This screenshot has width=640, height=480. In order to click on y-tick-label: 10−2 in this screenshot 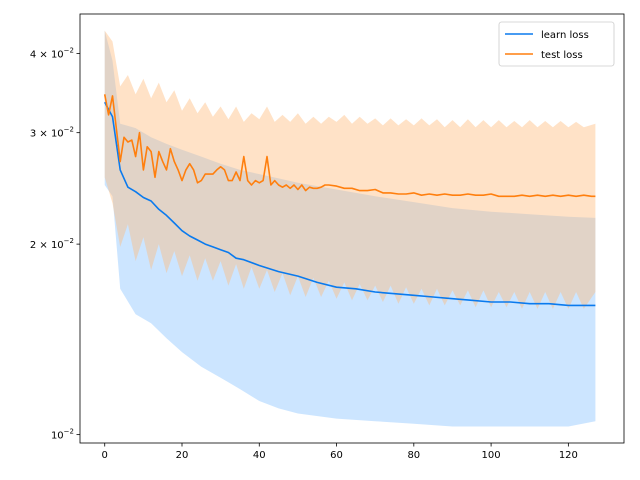, I will do `click(62, 435)`.